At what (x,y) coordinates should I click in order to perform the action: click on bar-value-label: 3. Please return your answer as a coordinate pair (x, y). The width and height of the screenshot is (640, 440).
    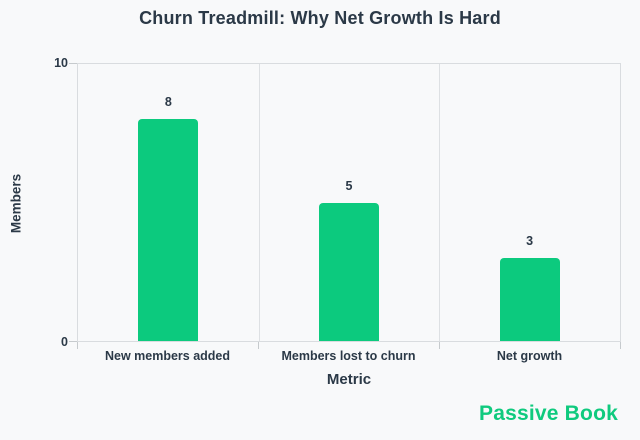
    Looking at the image, I should click on (530, 240).